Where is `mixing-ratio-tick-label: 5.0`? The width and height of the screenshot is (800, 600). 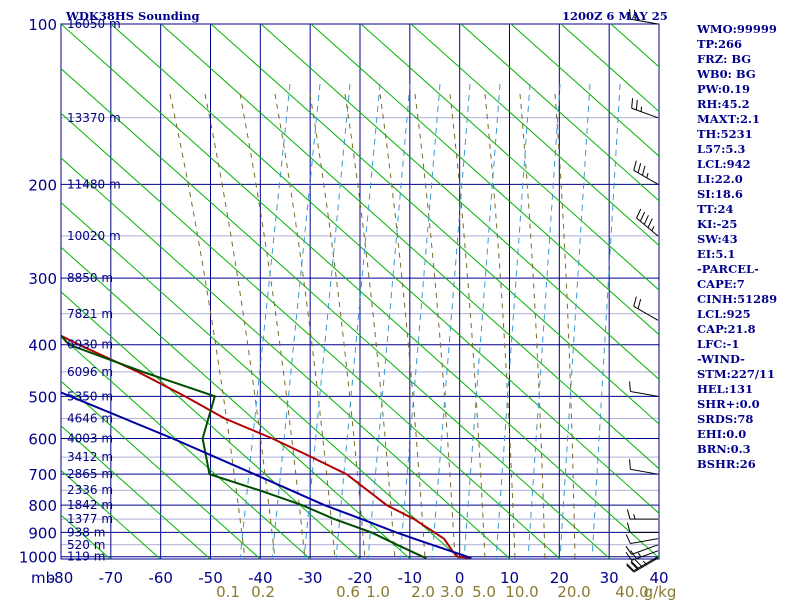 mixing-ratio-tick-label: 5.0 is located at coordinates (484, 591).